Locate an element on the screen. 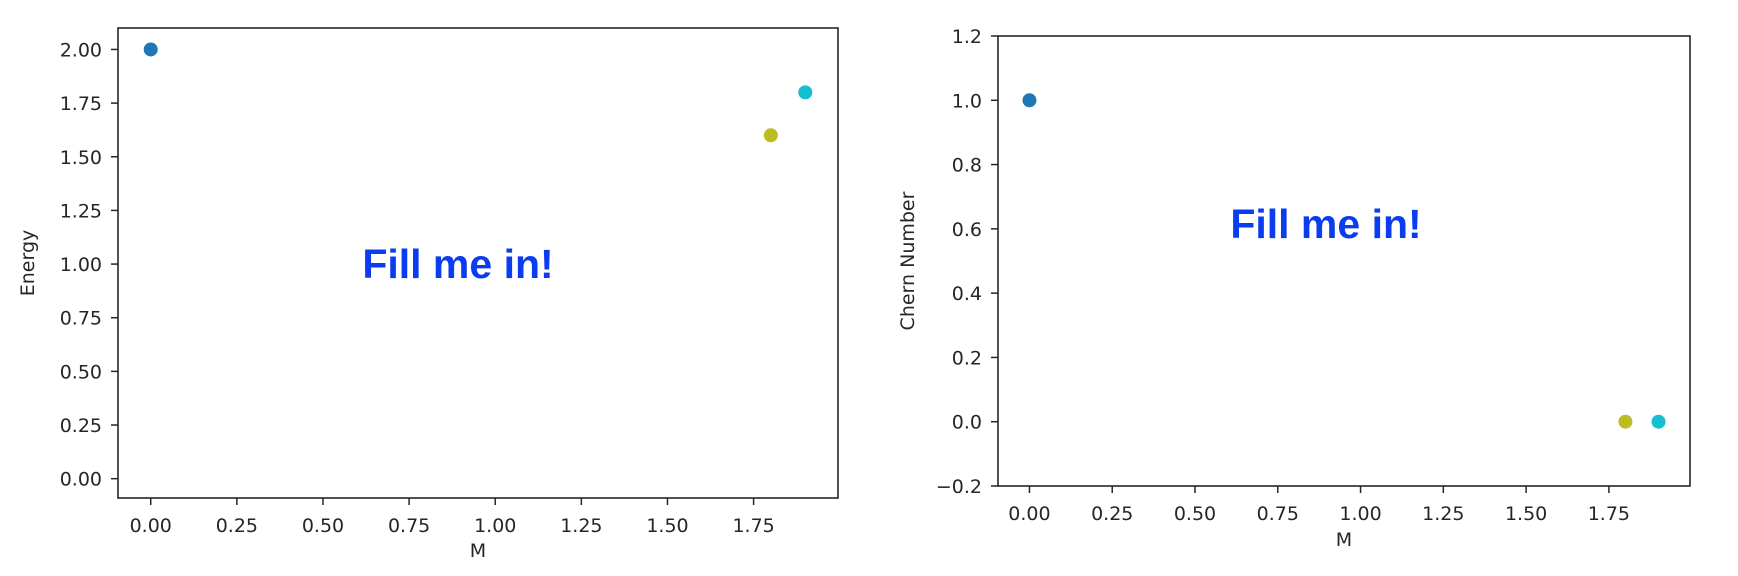  y-tick-label: 1.50 is located at coordinates (81, 158).